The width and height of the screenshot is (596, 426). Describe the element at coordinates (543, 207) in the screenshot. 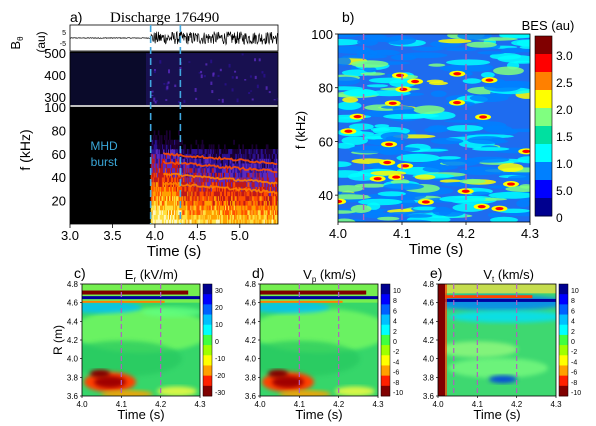

I see `bes-colorbar-band` at that location.